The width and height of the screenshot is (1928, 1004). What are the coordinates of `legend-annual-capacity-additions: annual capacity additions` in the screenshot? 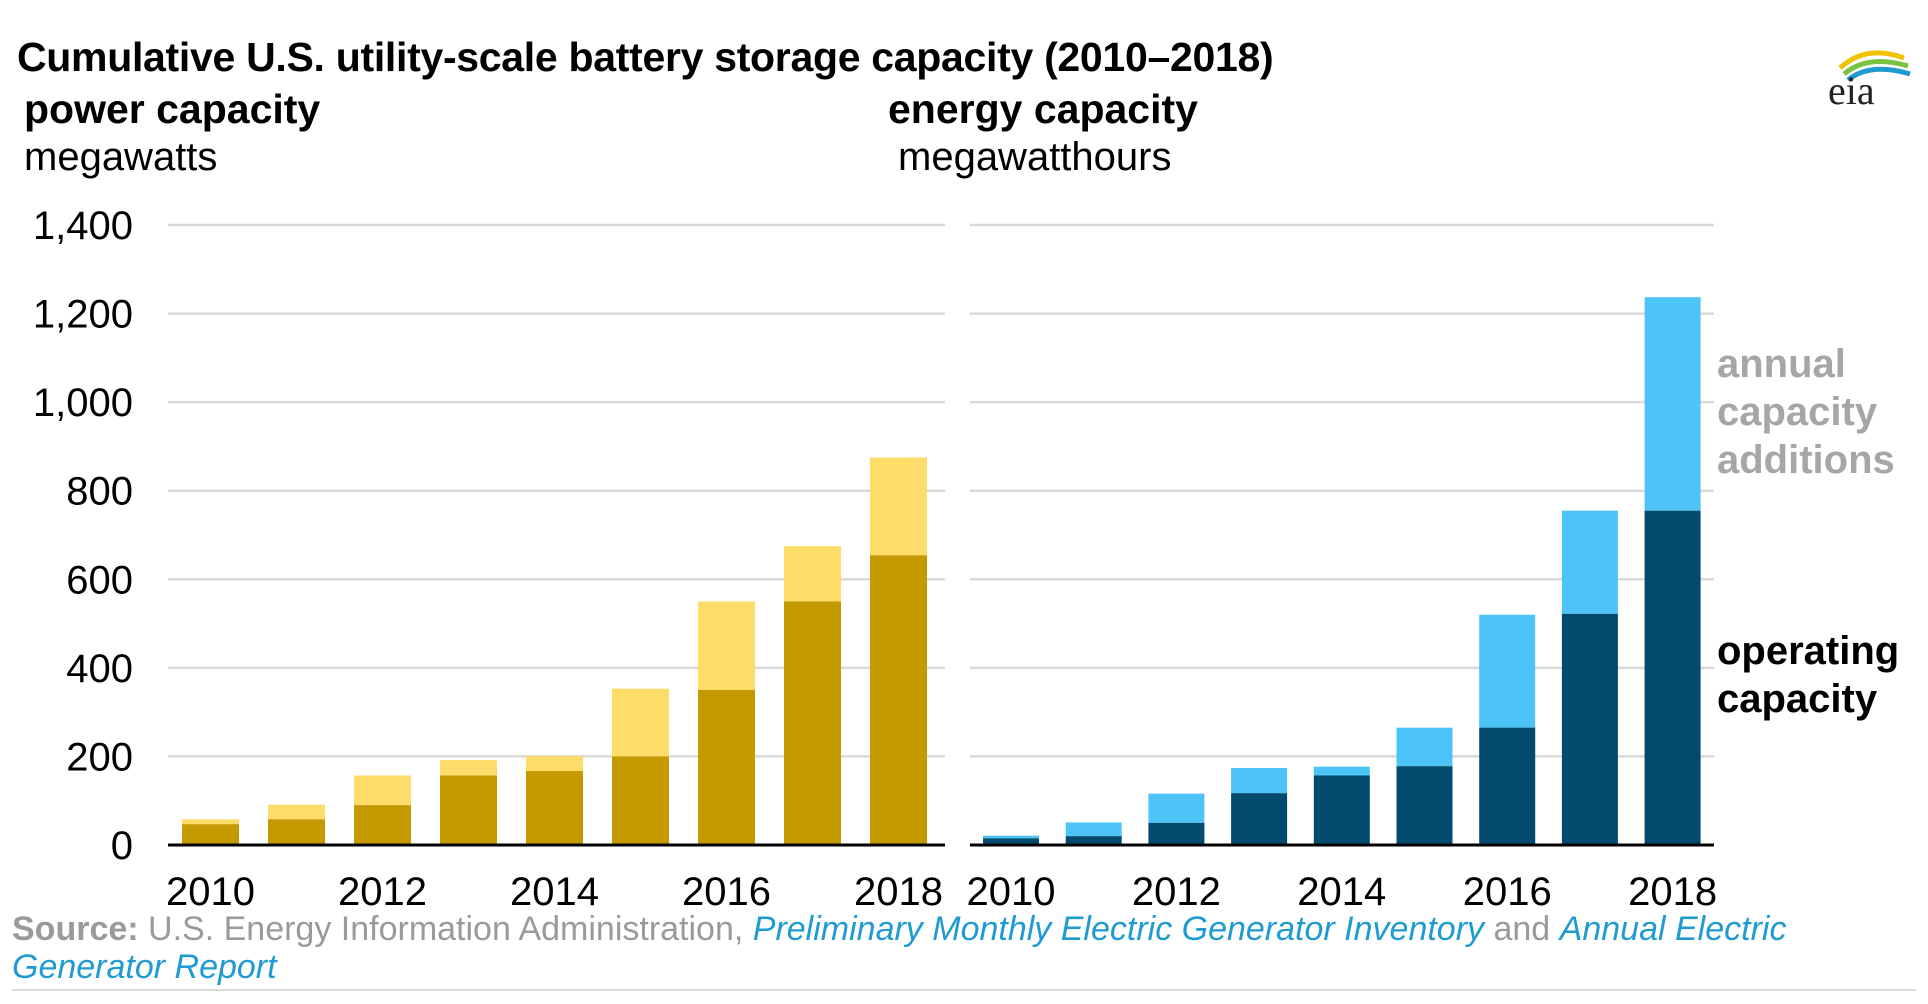 It's located at (1806, 412).